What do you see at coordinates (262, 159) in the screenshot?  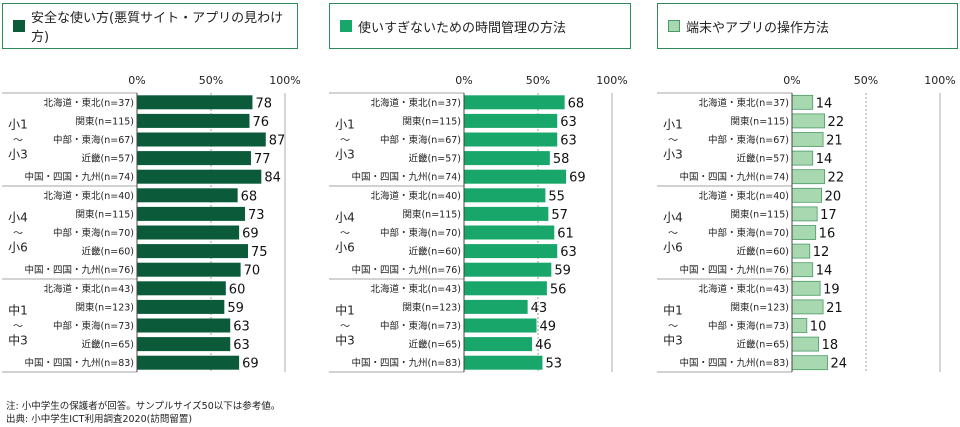 I see `data-label: 77` at bounding box center [262, 159].